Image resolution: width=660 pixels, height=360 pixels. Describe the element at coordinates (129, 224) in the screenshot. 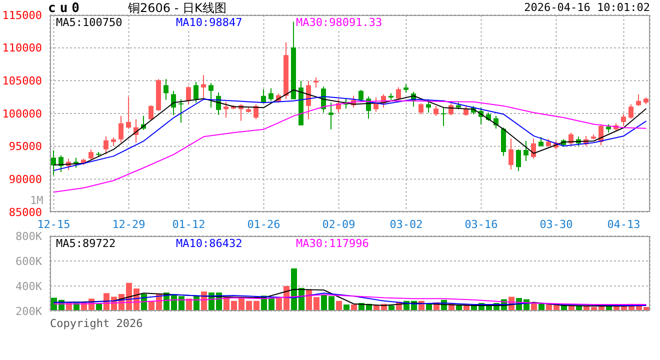

I see `x-tick-label: 12-29` at that location.